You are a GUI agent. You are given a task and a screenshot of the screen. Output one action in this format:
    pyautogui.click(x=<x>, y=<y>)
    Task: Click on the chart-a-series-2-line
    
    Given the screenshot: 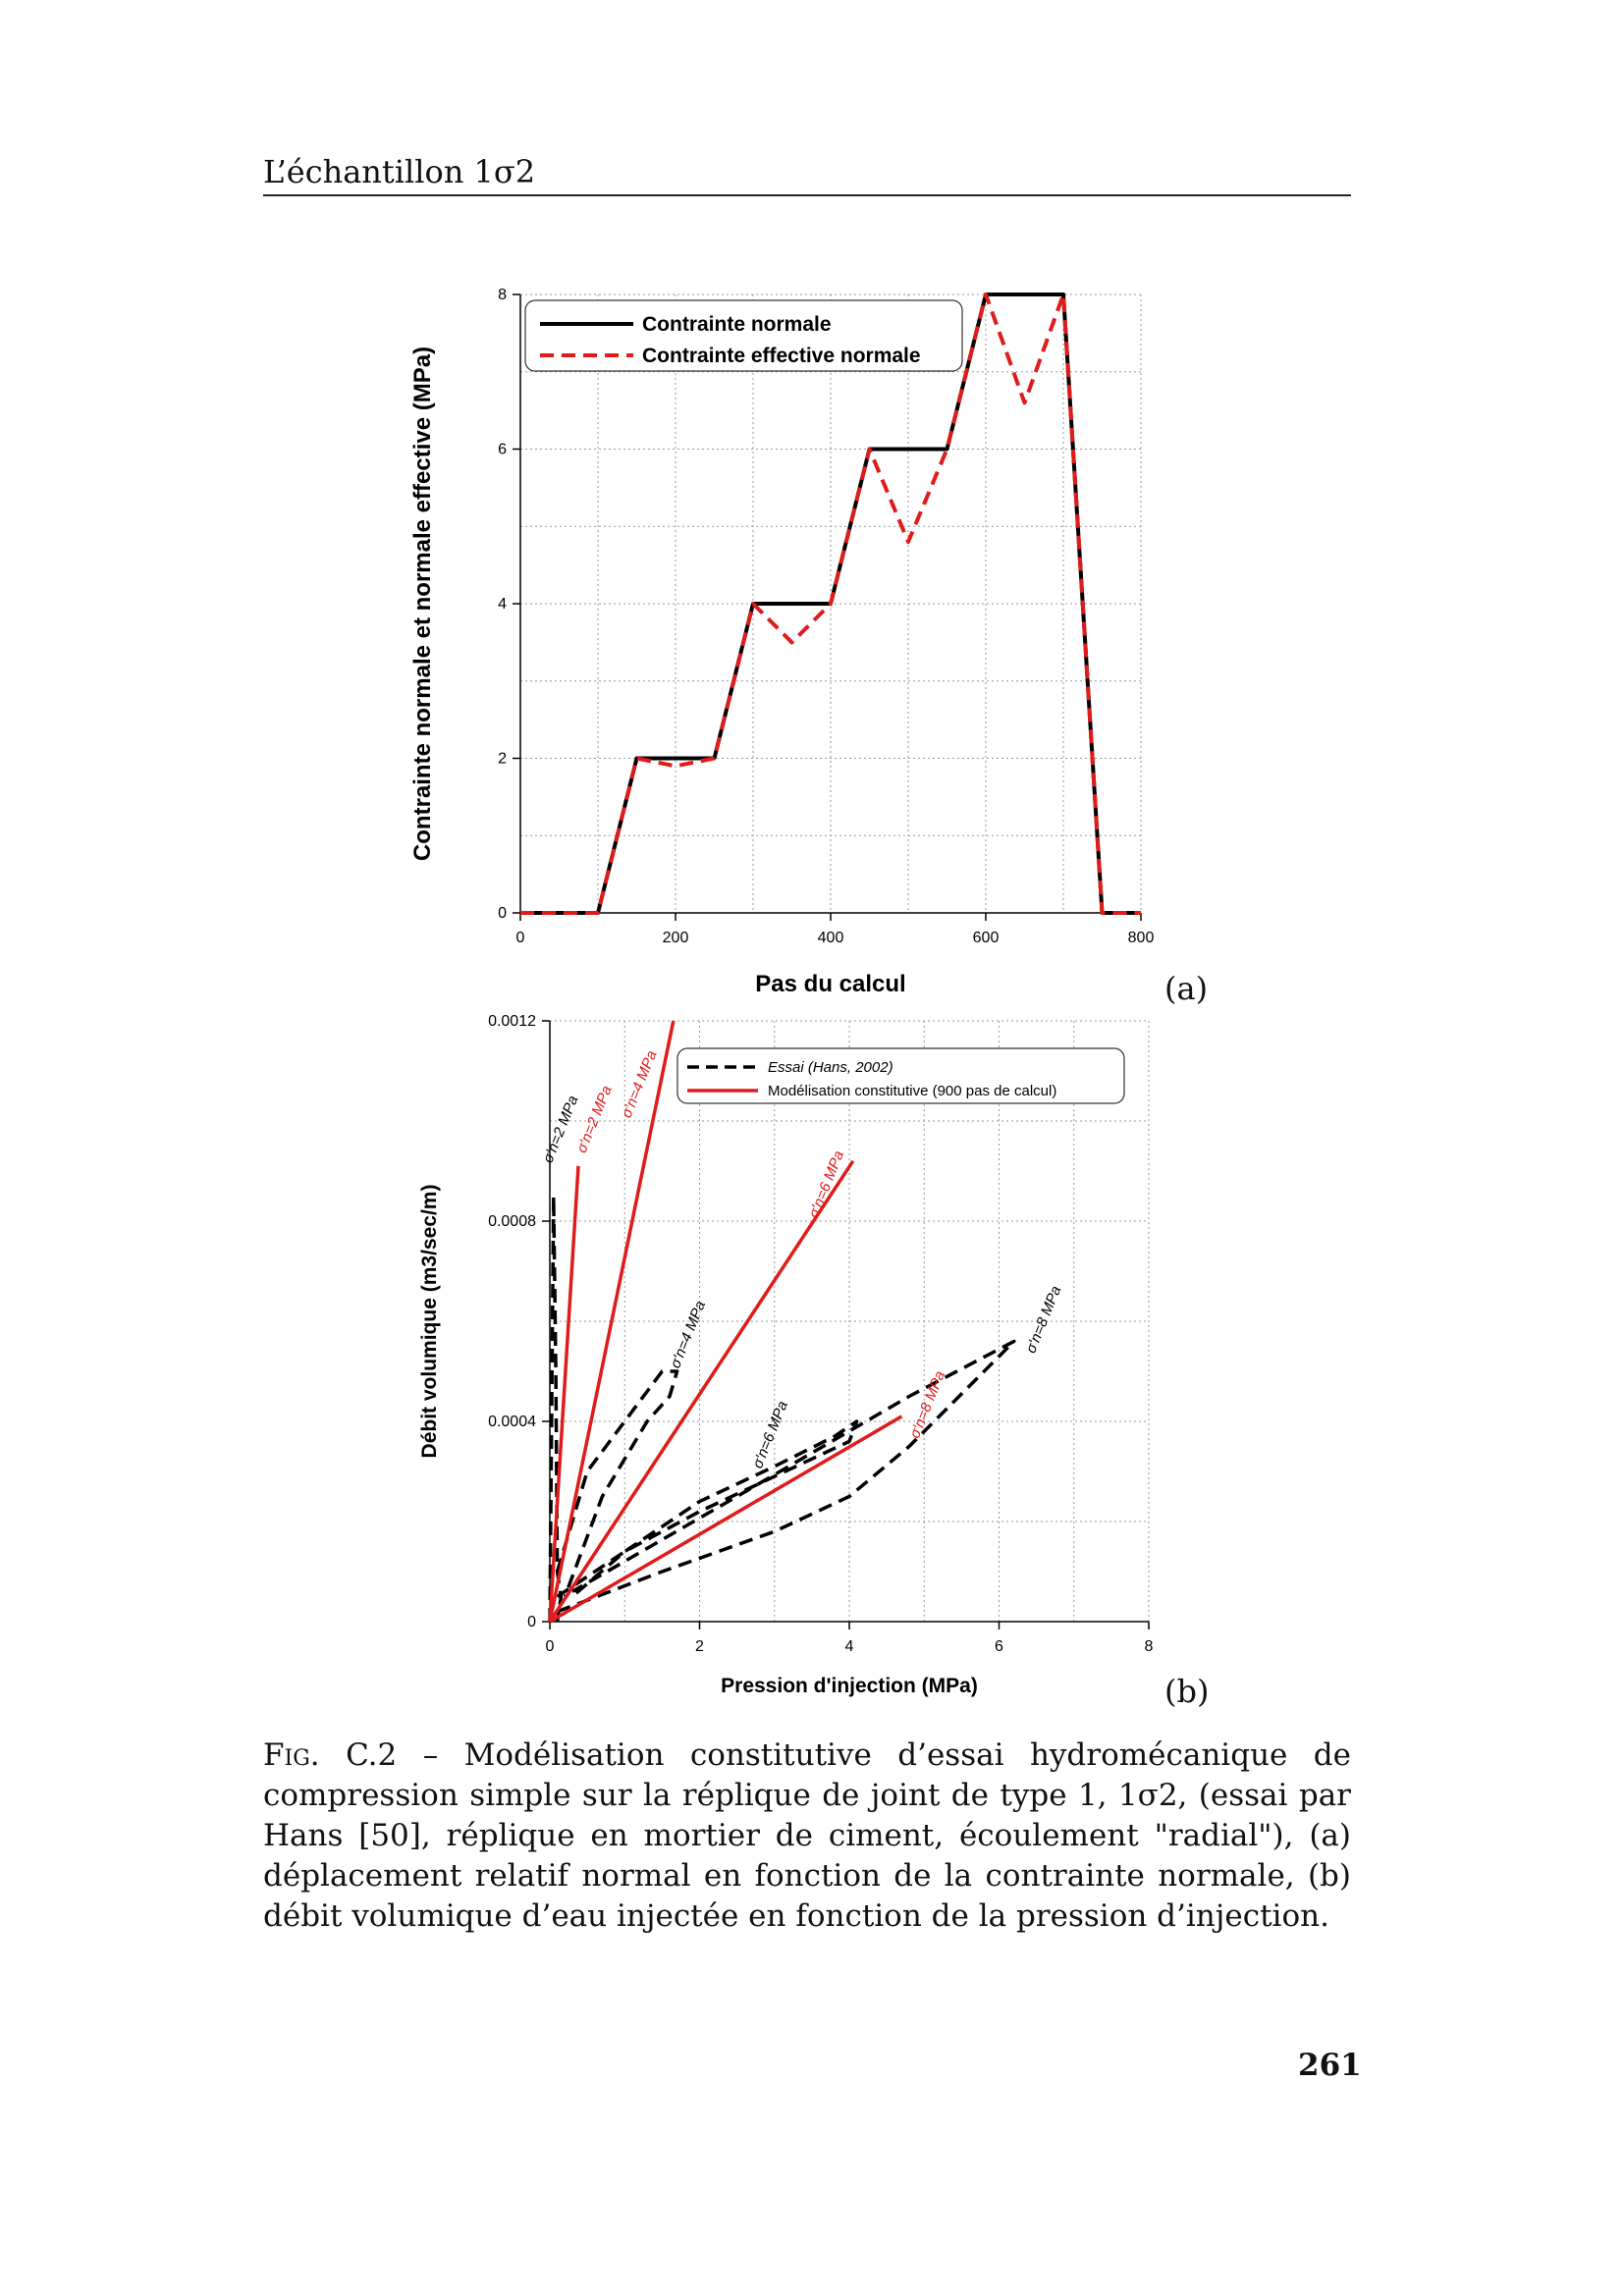 What is the action you would take?
    pyautogui.click(x=830, y=604)
    